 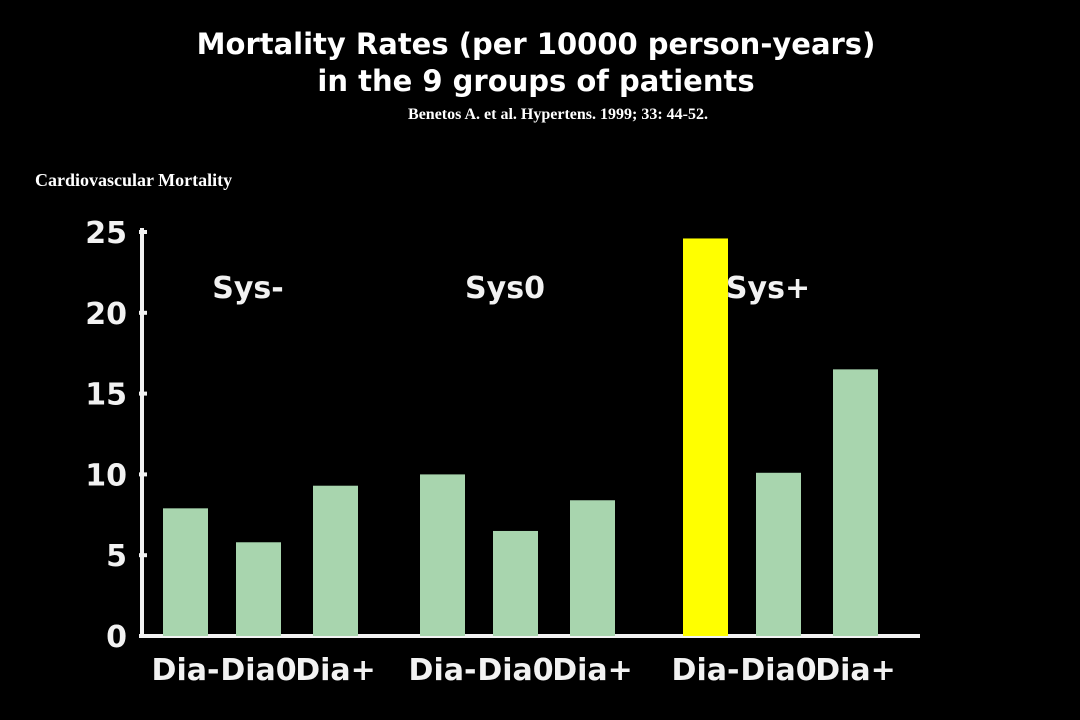 What do you see at coordinates (536, 81) in the screenshot?
I see `chart-title-line-2: in the 9 groups of patients` at bounding box center [536, 81].